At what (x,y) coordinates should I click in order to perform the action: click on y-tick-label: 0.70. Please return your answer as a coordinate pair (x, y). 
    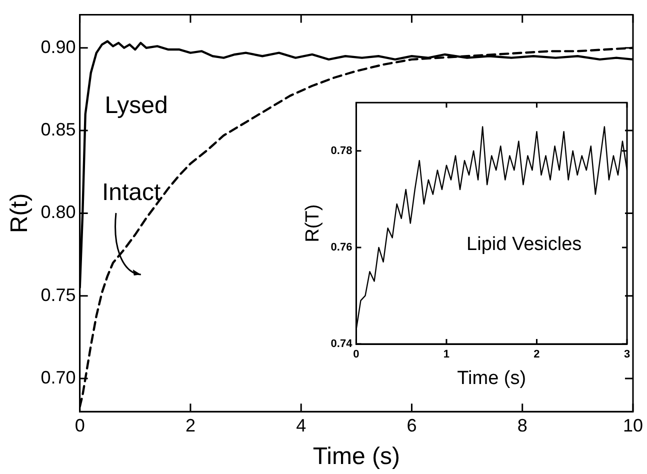
    Looking at the image, I should click on (58, 378).